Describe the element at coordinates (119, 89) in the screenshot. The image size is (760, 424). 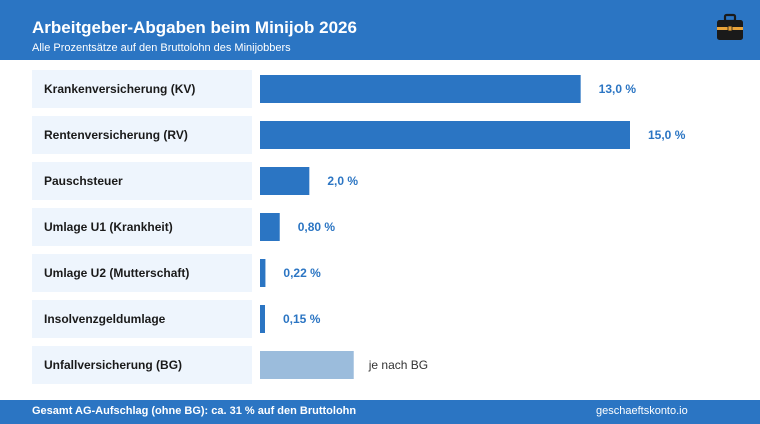
I see `category-label: Krankenversicherung (KV)` at that location.